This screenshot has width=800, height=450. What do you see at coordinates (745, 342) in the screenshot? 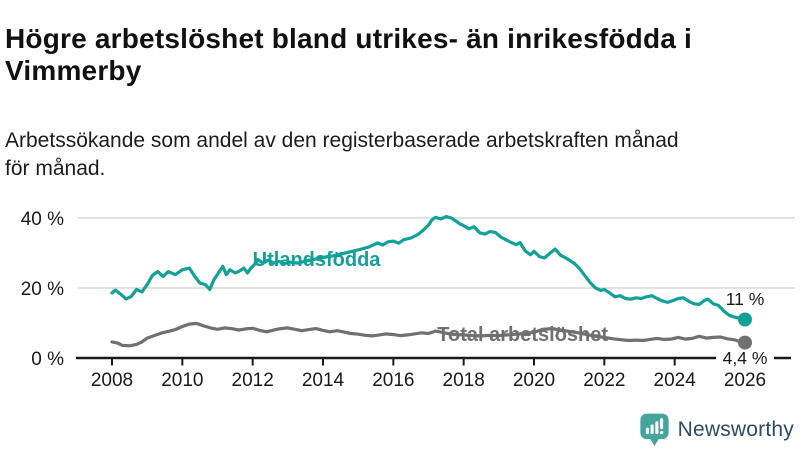
I see `series-end-dot-total-arbetsl-shet` at bounding box center [745, 342].